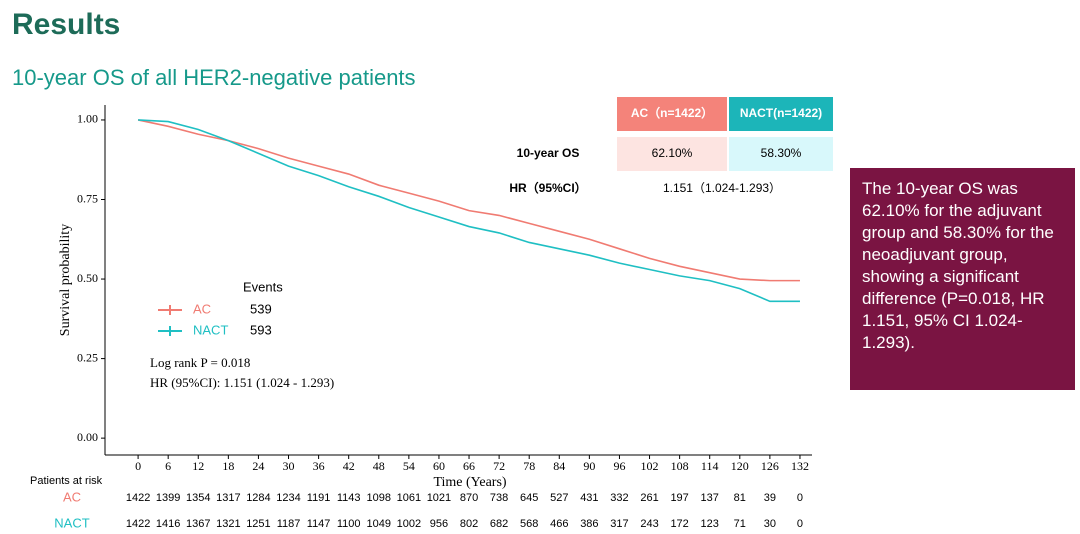 The image size is (1080, 534). I want to click on x-tick-label: 72, so click(499, 466).